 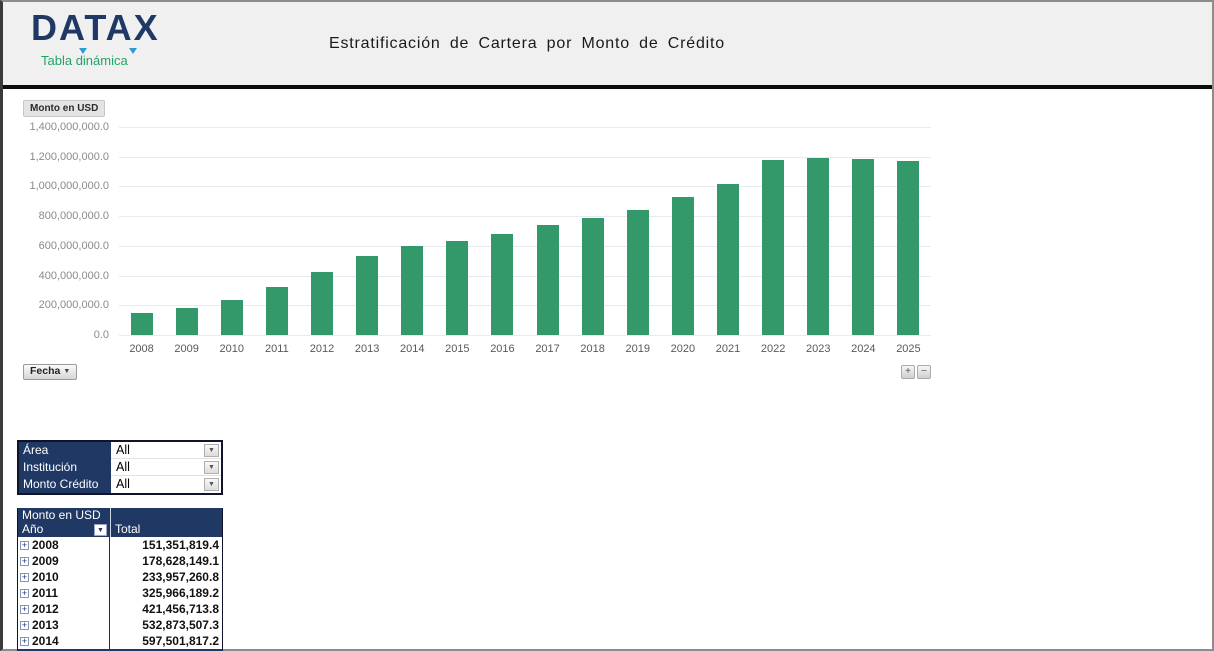 What do you see at coordinates (65, 467) in the screenshot?
I see `filter-label: Institución` at bounding box center [65, 467].